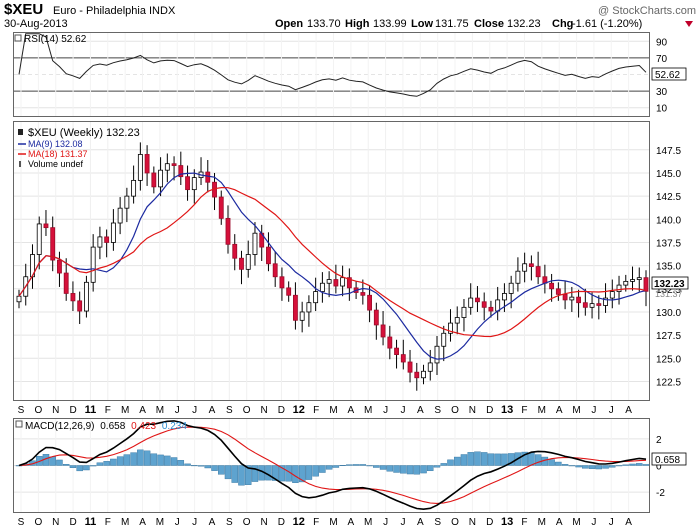 The height and width of the screenshot is (530, 700). What do you see at coordinates (332, 465) in the screenshot?
I see `macd-signal-line` at bounding box center [332, 465].